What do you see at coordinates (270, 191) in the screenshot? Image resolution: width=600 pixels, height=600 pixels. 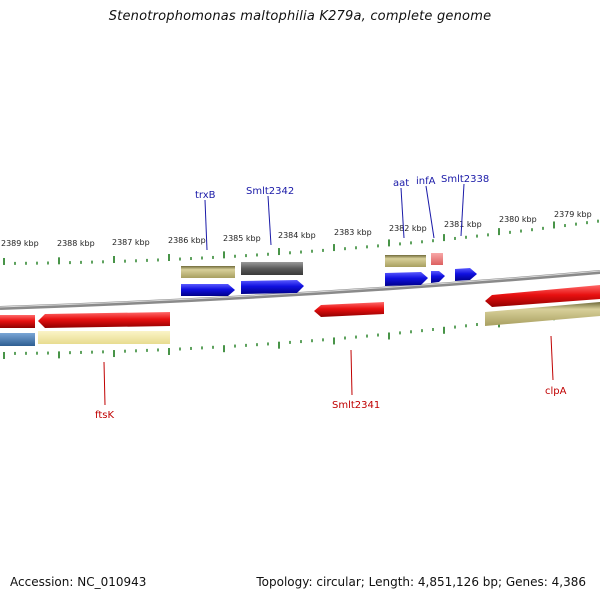 I see `gene-label-smlt2342: Smlt2342` at bounding box center [270, 191].